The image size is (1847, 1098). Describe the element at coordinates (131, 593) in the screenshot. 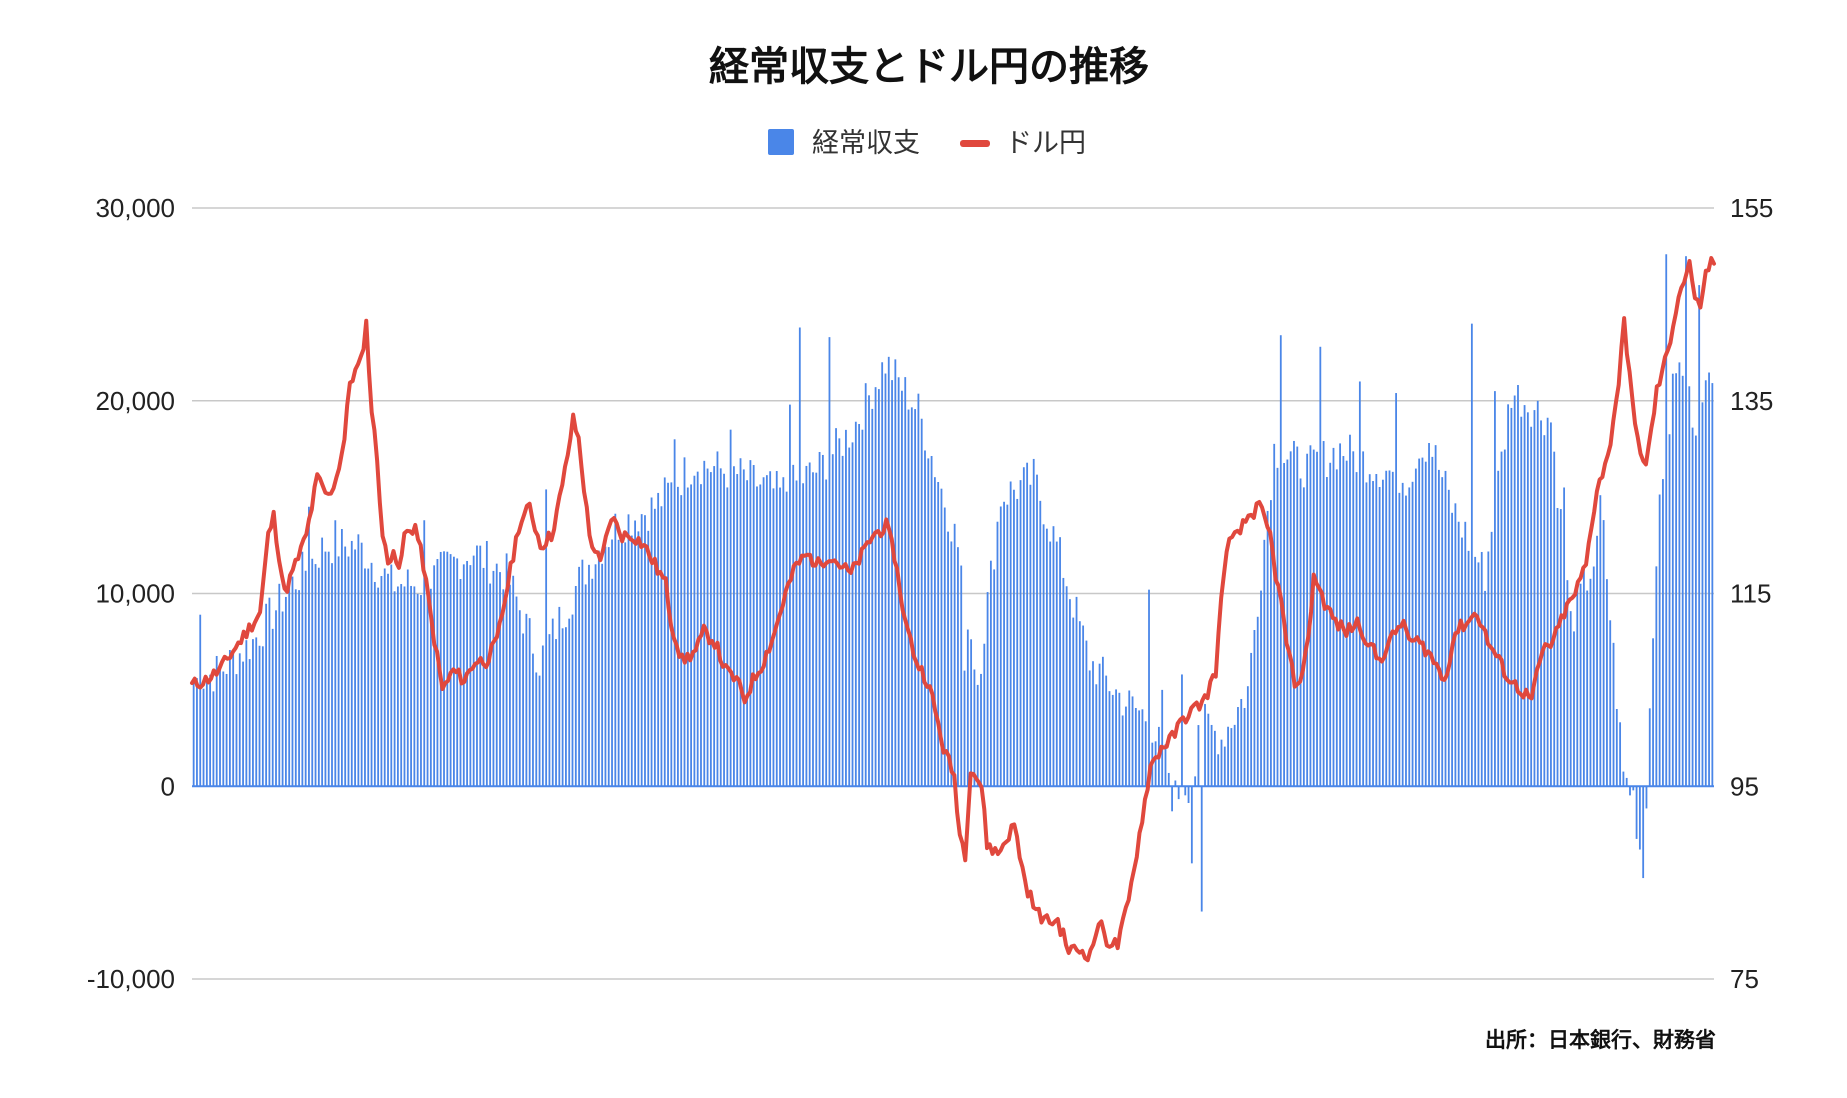

I see `left-axis-ticks: 30,000 20,000 10,000 0 -10,000` at that location.